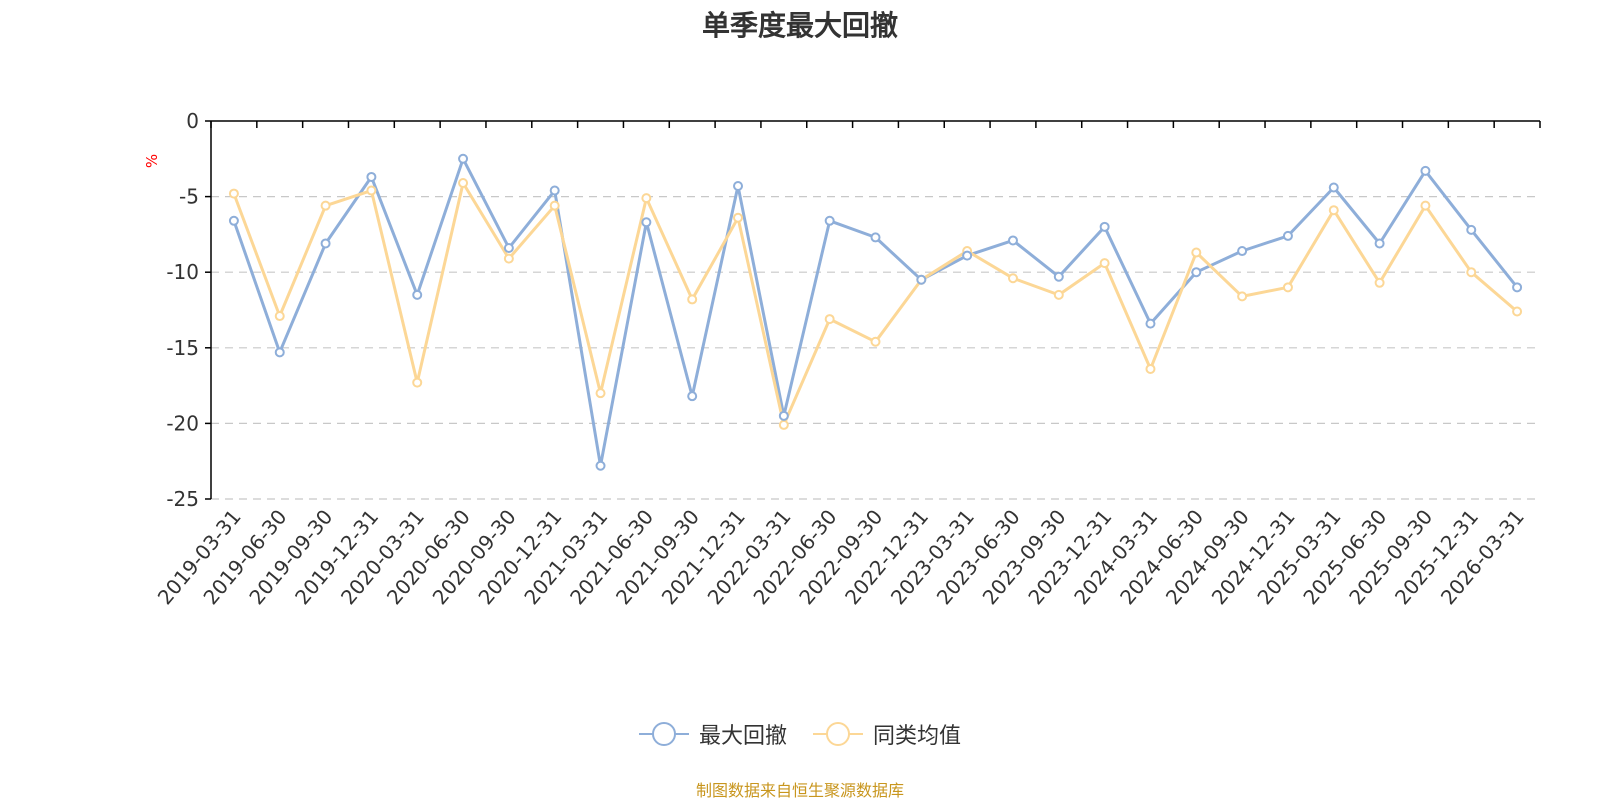  What do you see at coordinates (800, 734) in the screenshot?
I see `legend: 最大回撤 同类均值` at bounding box center [800, 734].